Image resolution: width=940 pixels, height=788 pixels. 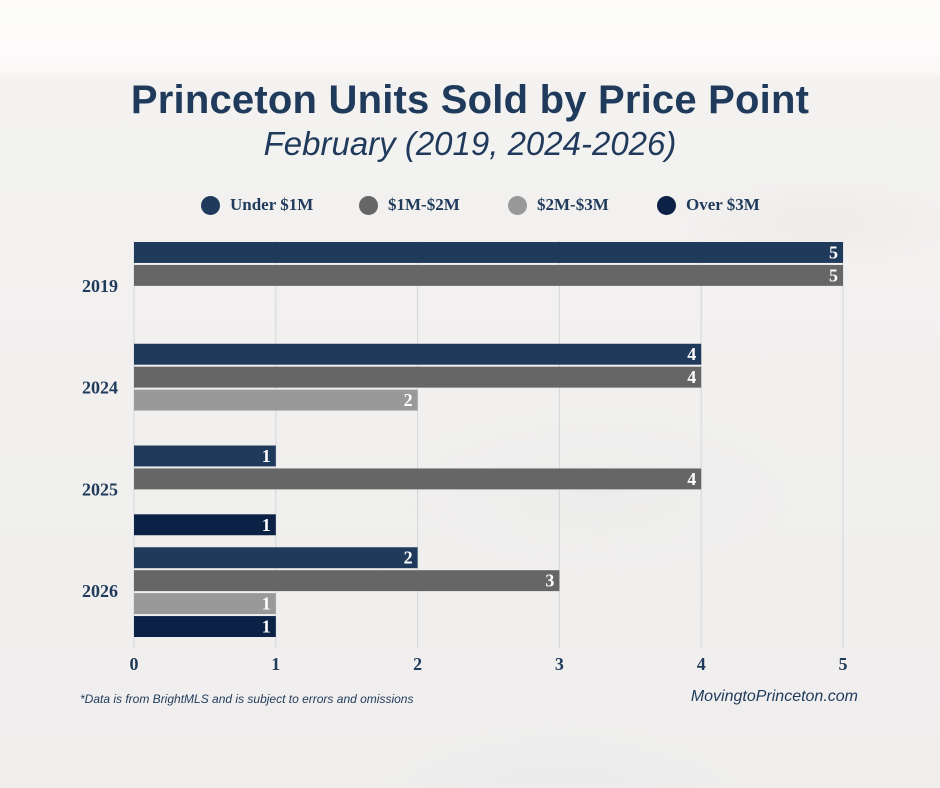 What do you see at coordinates (470, 208) in the screenshot?
I see `legend: Under $1M $1M-$2M $2M-$3M Over $3M` at bounding box center [470, 208].